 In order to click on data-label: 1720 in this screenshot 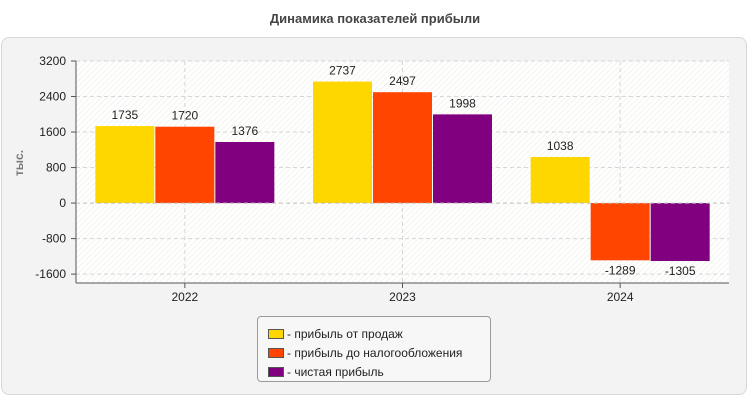, I will do `click(184, 116)`.